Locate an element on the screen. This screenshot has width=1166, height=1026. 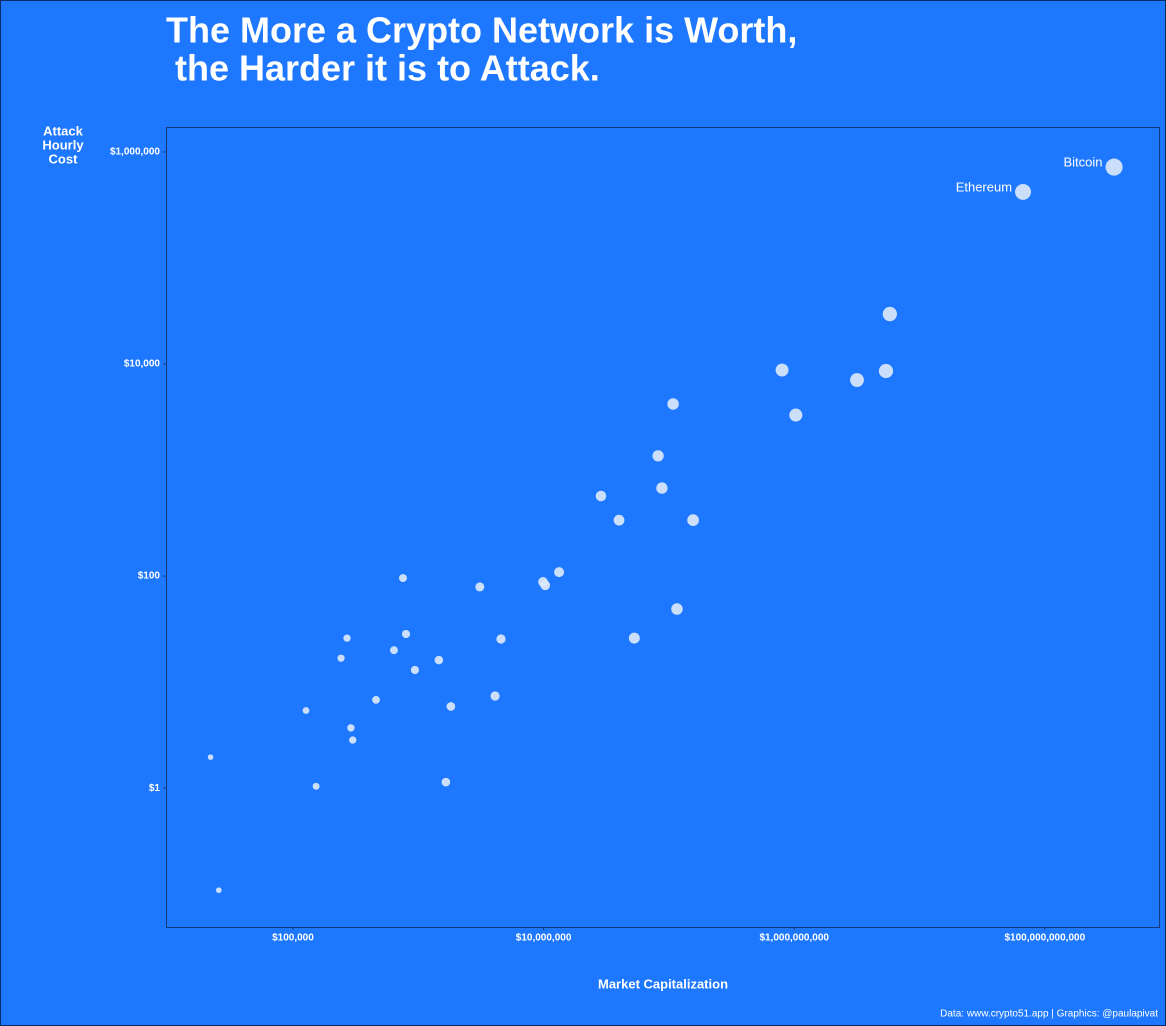
y-tick-label: $1 is located at coordinates (155, 788).